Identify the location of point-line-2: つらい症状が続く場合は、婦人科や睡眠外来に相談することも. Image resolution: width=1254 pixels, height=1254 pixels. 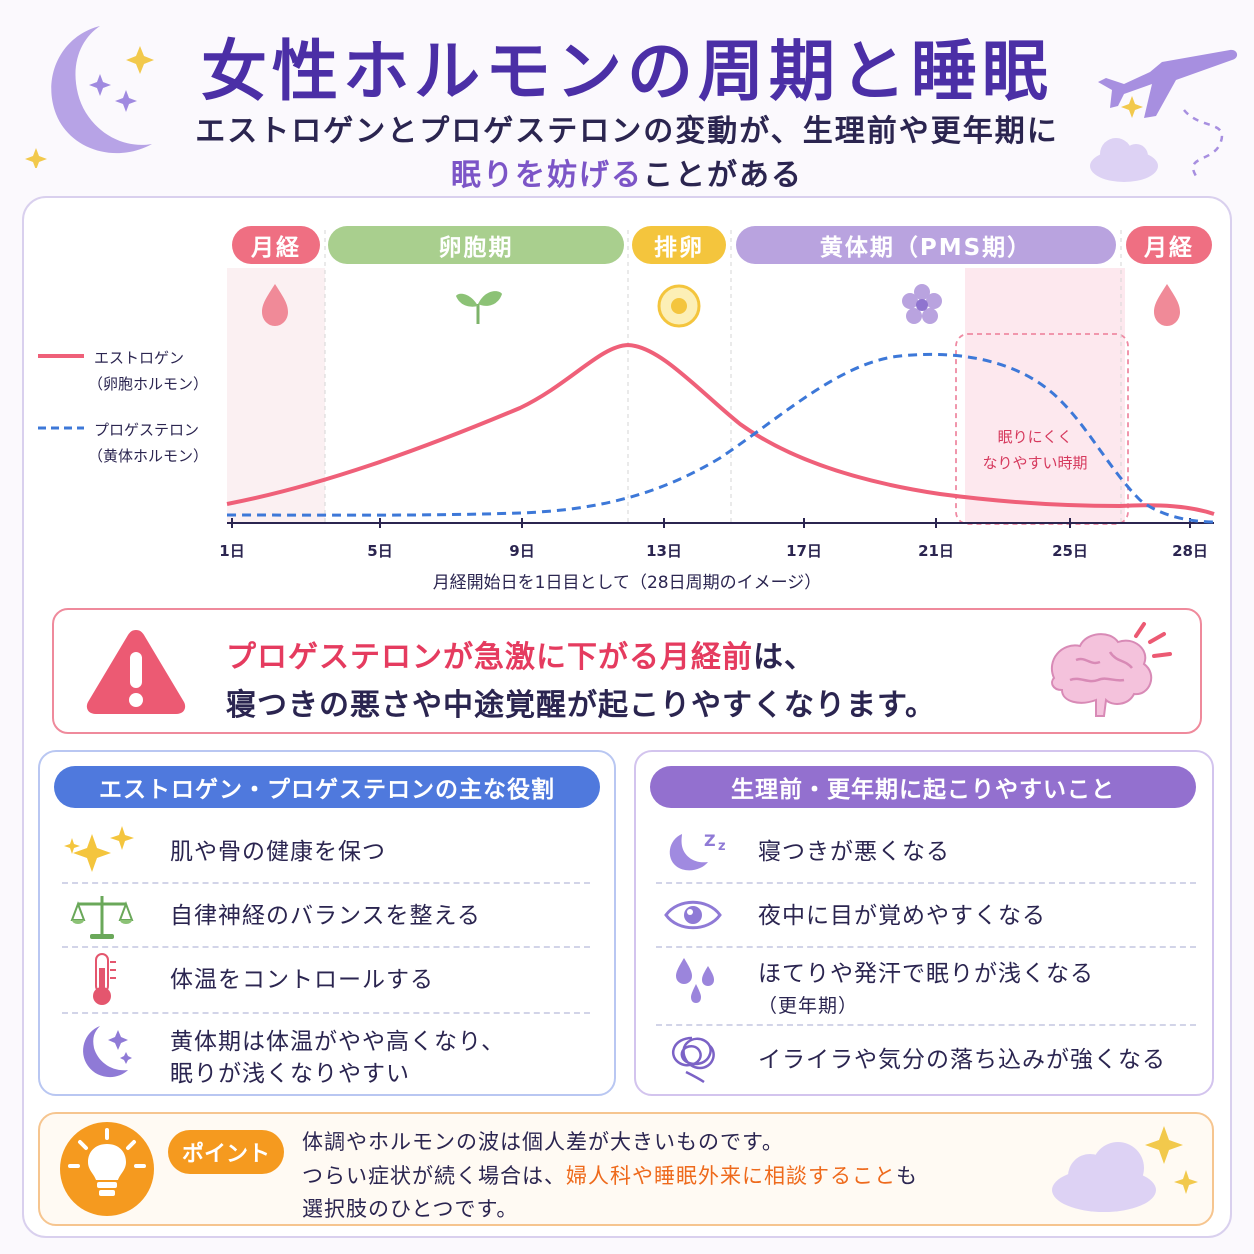
(610, 1175).